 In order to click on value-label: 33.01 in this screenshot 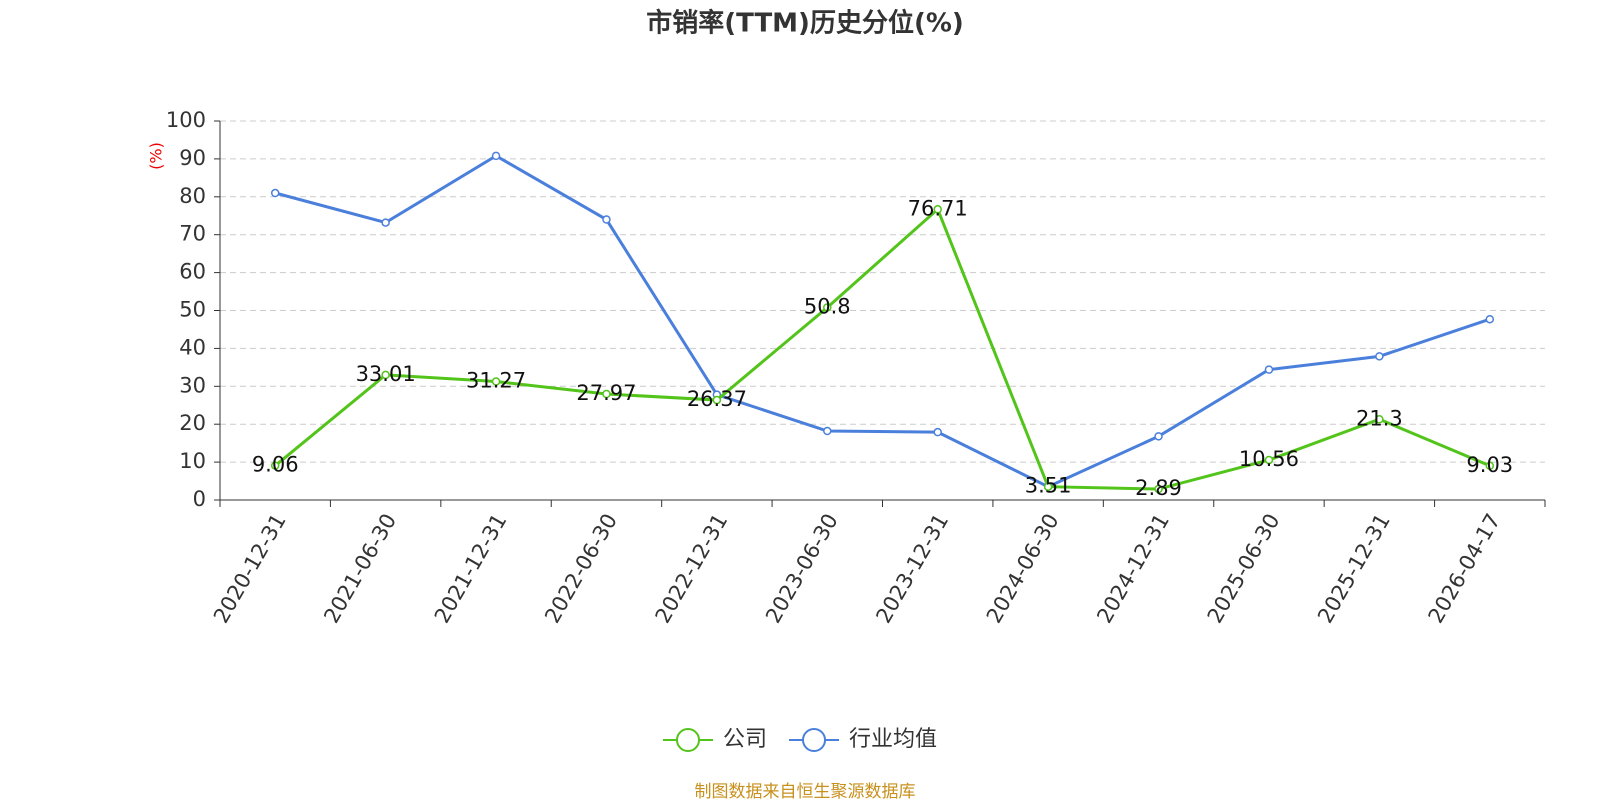, I will do `click(386, 374)`.